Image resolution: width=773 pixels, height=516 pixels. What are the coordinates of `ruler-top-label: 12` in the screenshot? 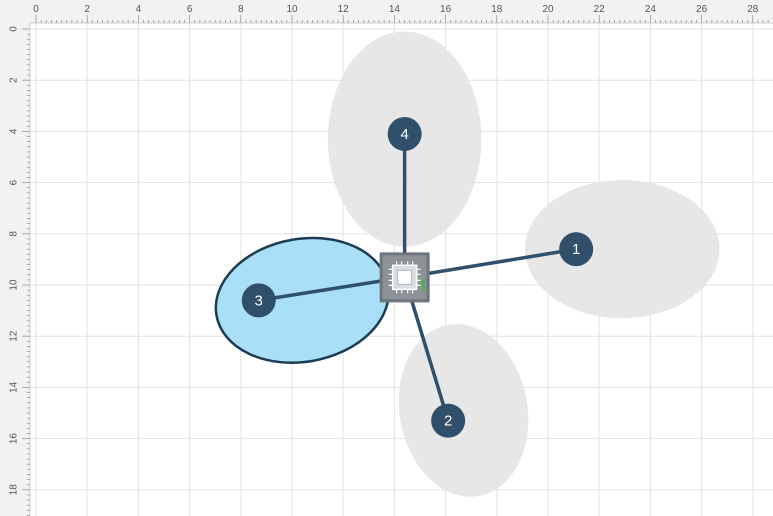 It's located at (344, 9).